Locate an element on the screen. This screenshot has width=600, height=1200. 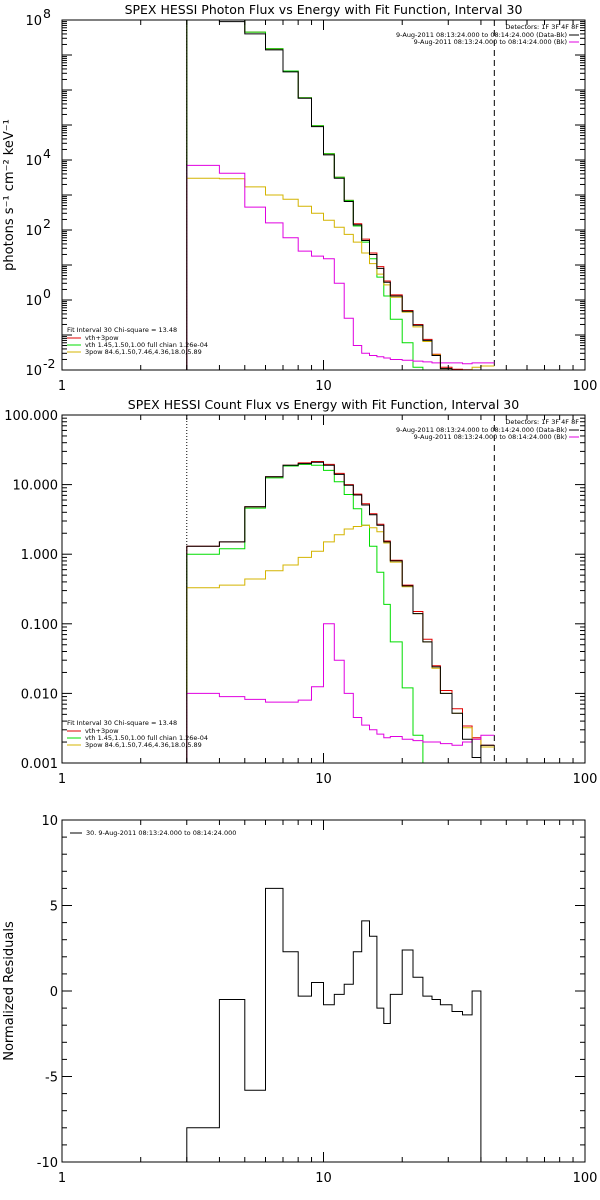
y-tick-label: -10 is located at coordinates (47, 1163).